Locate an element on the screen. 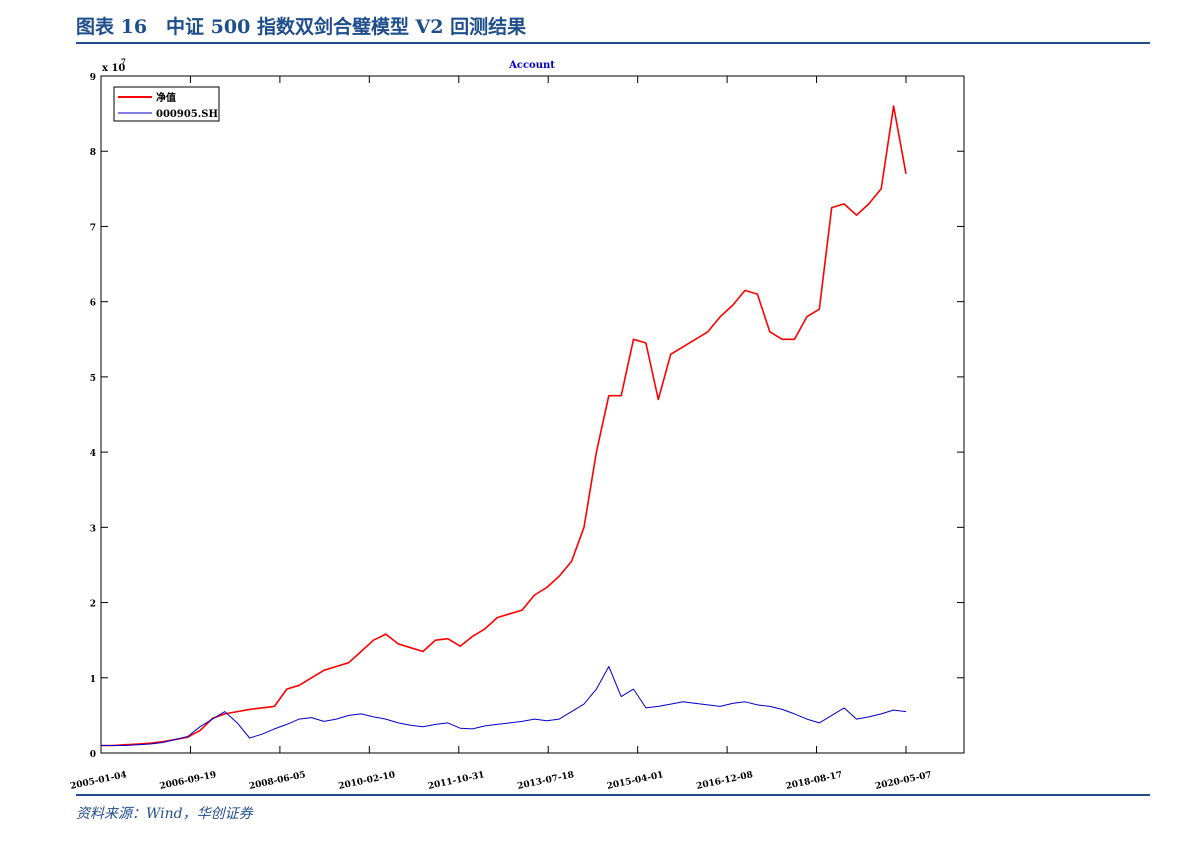  legend-box is located at coordinates (166, 104).